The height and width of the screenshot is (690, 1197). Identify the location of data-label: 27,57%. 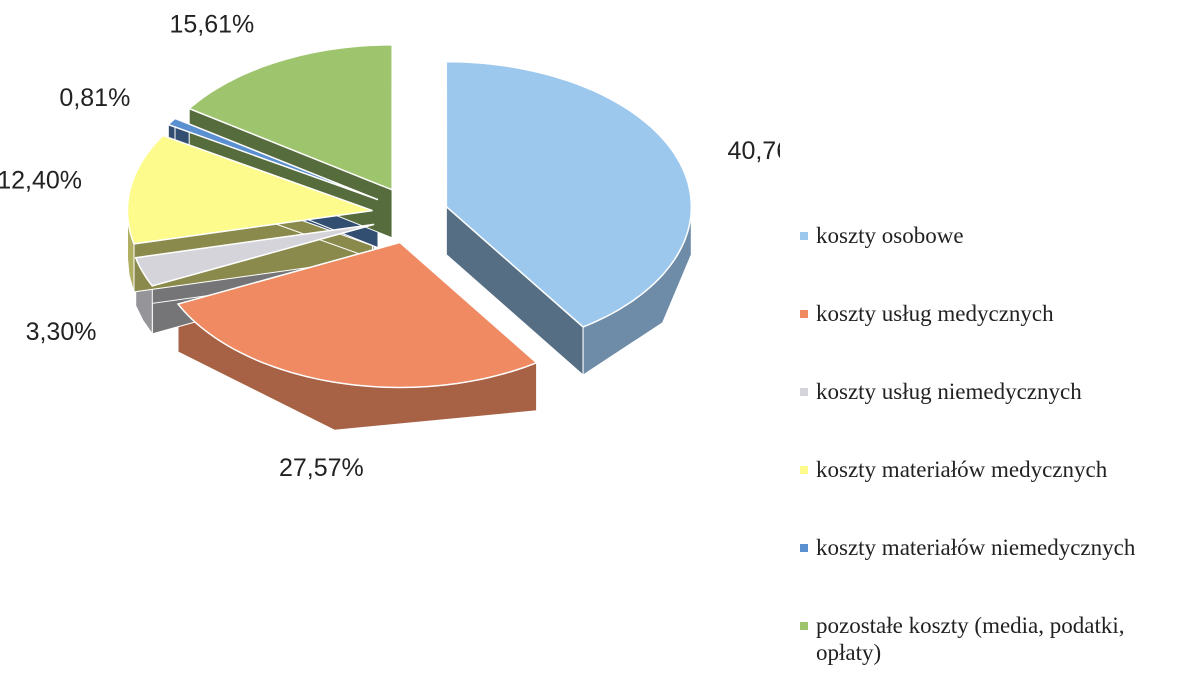
(321, 468).